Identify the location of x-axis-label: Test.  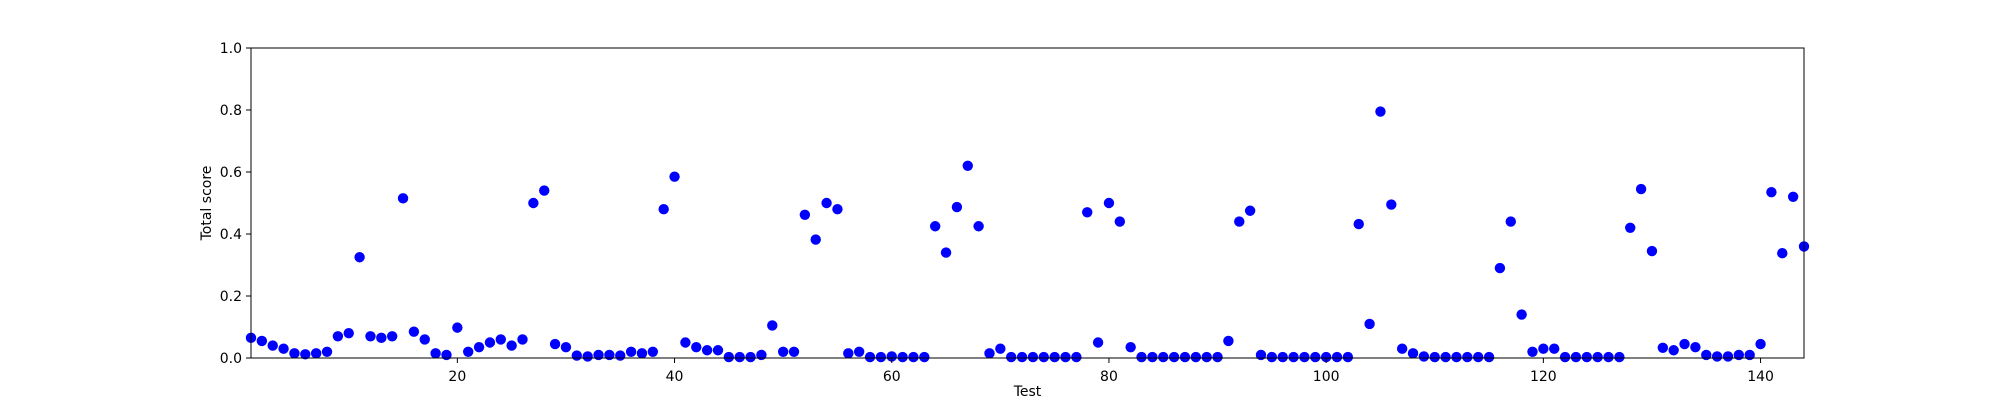
(1027, 392).